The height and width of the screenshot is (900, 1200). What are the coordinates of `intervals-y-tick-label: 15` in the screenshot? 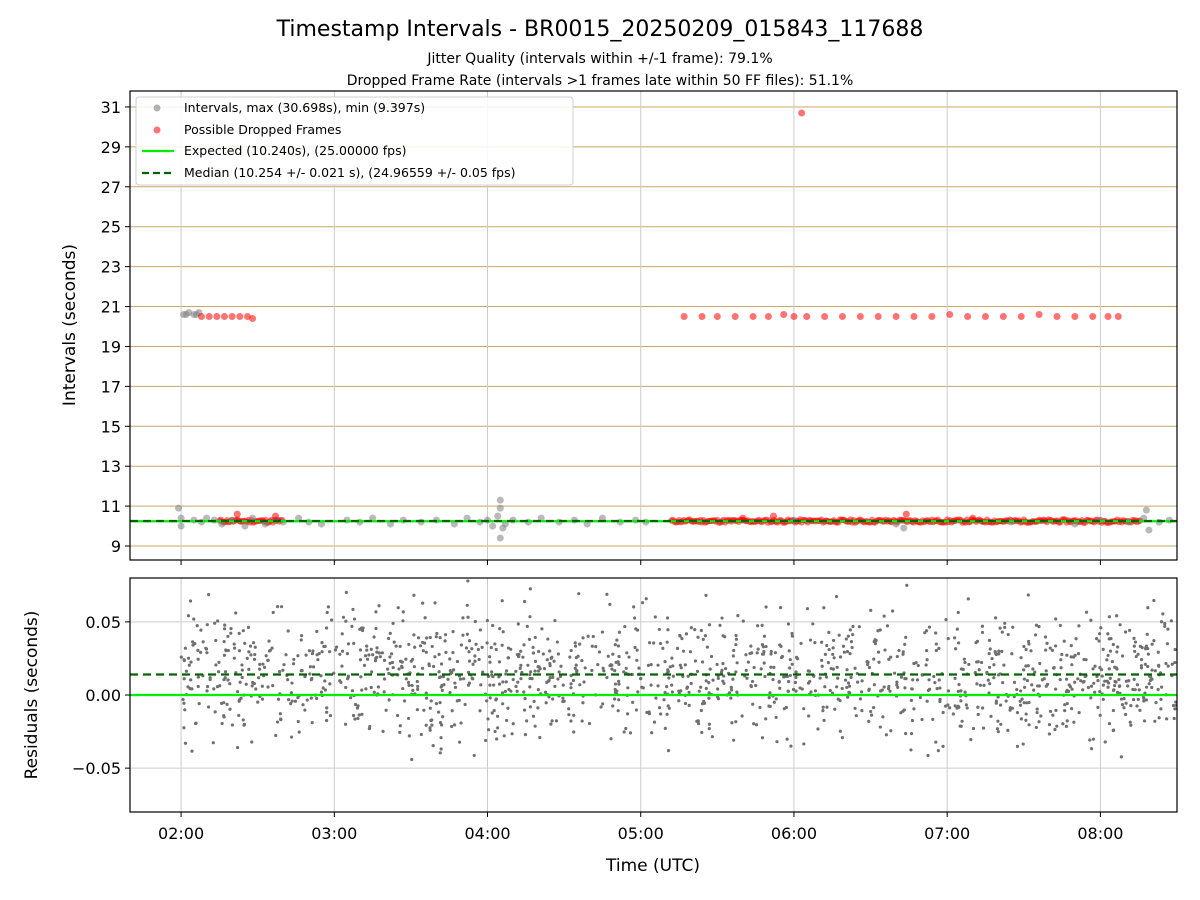 It's located at (111, 426).